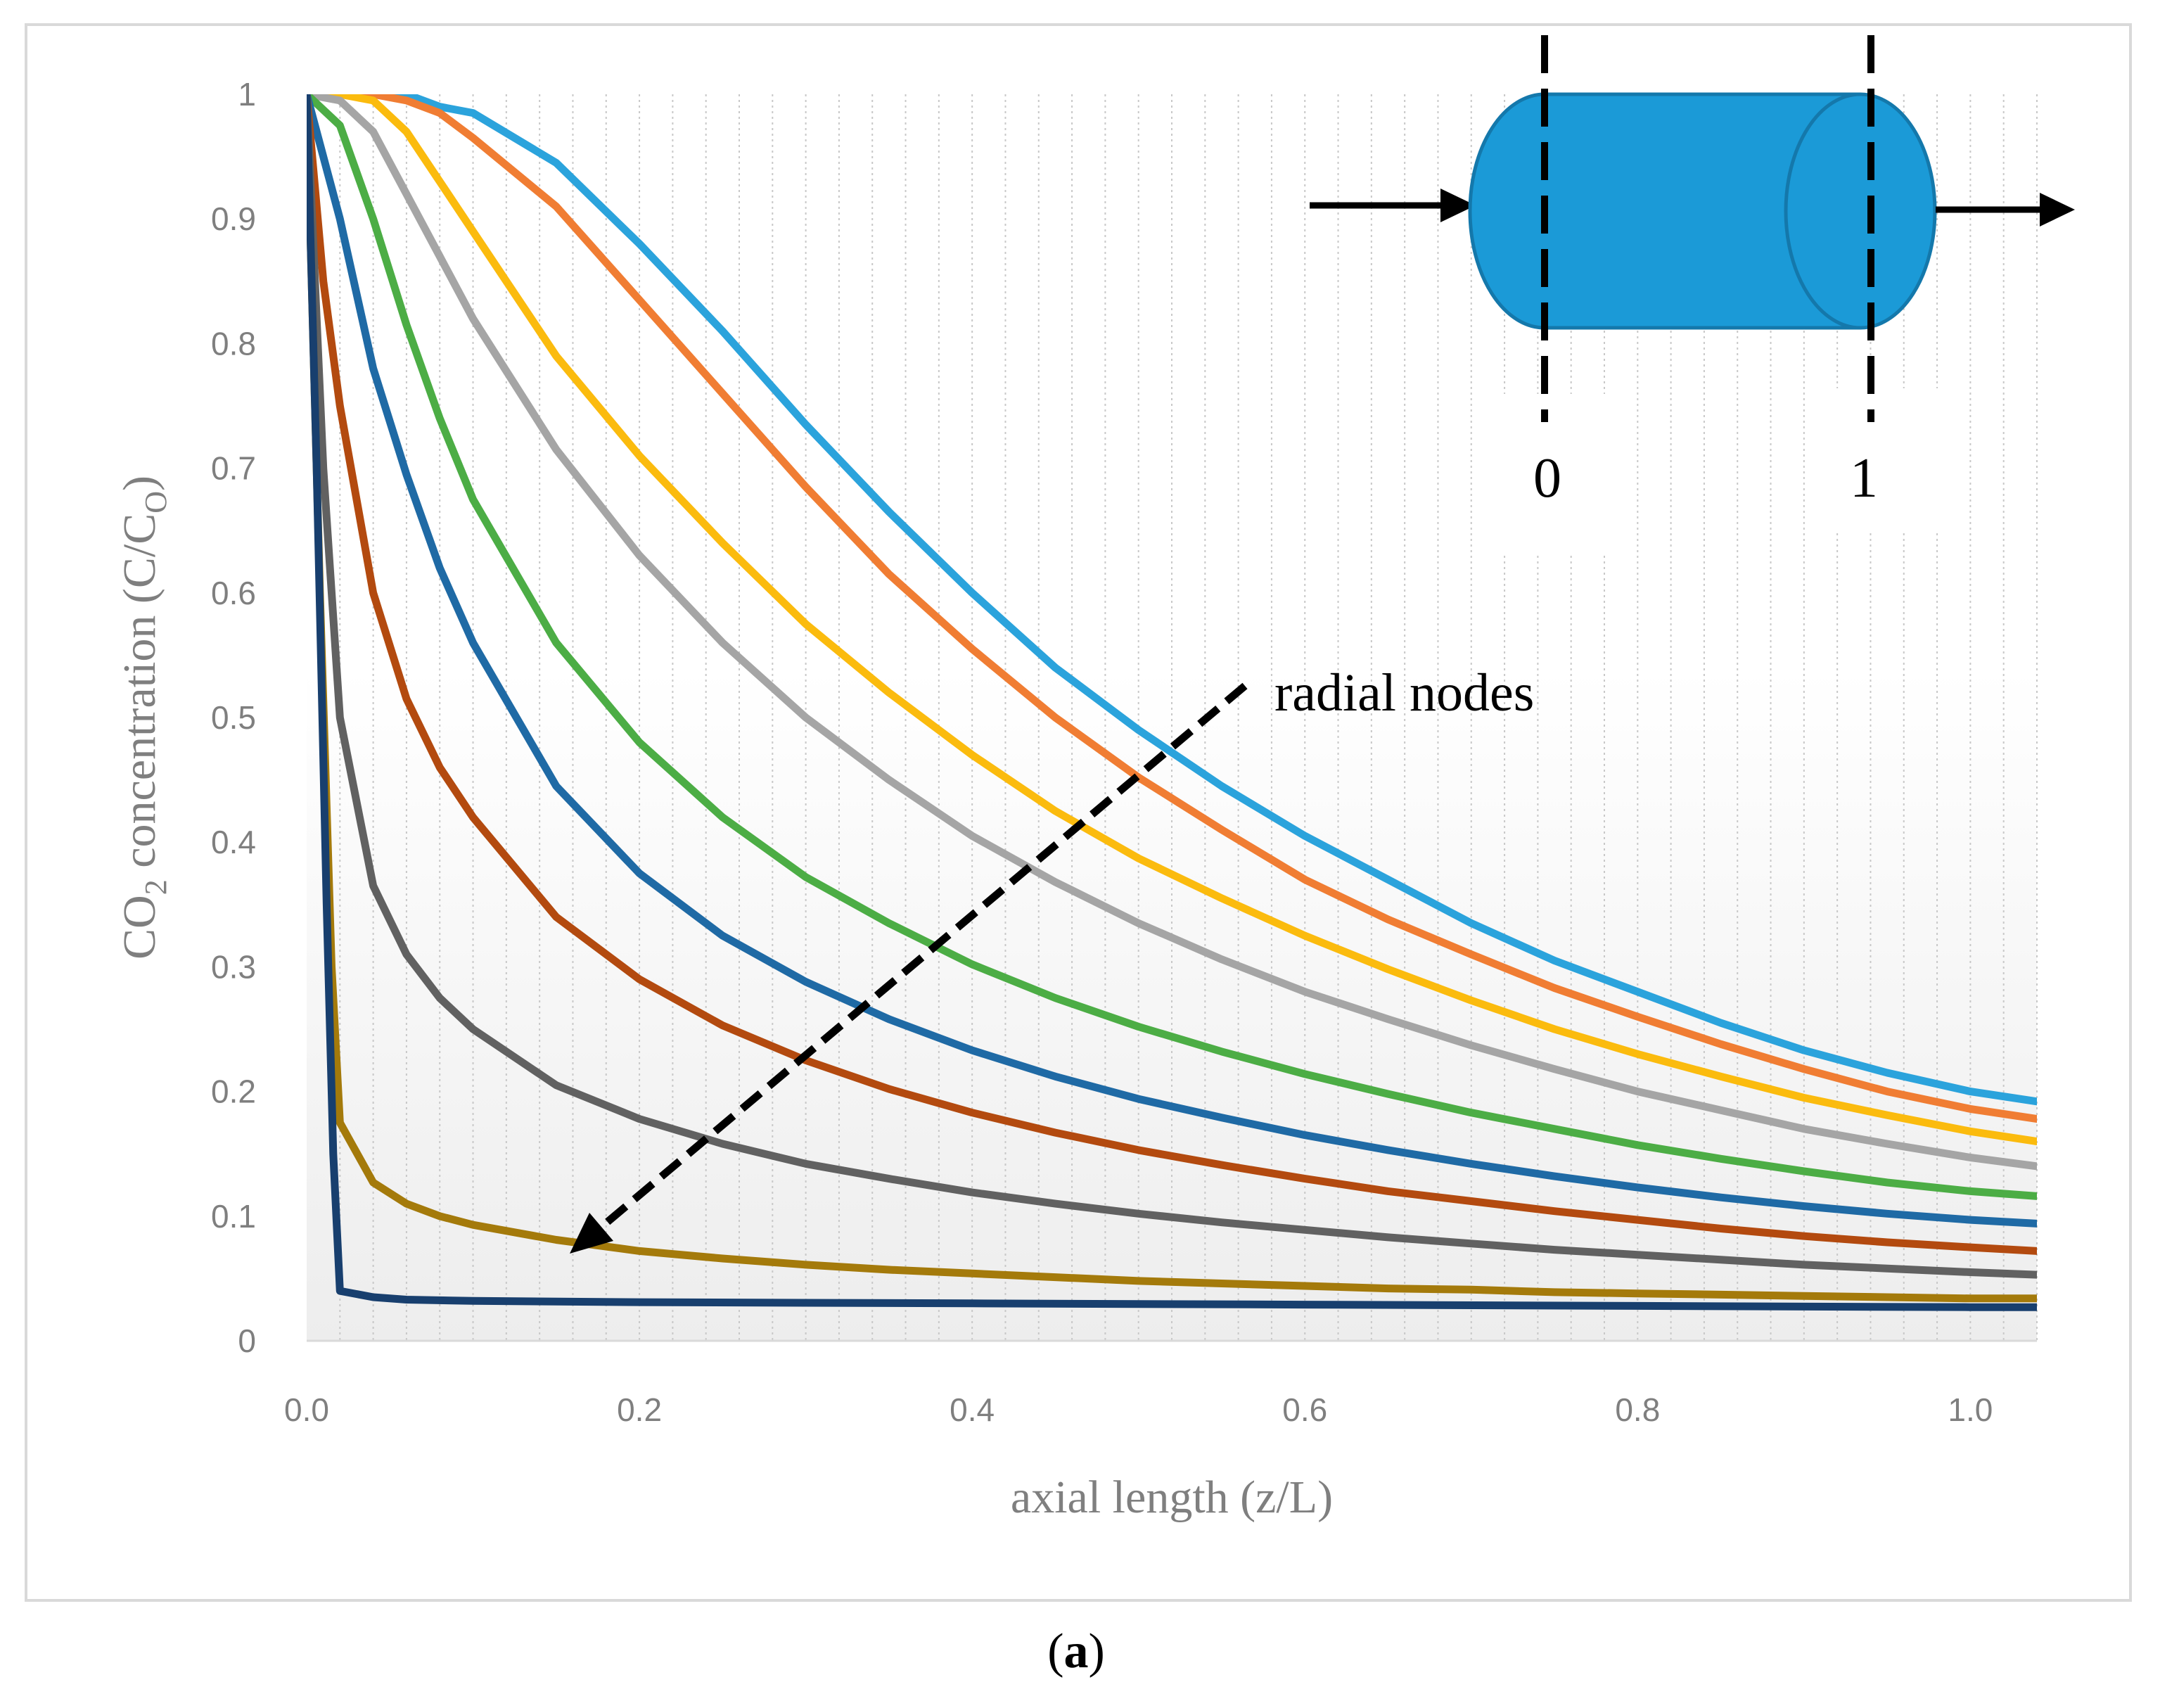 Image resolution: width=2160 pixels, height=1708 pixels. What do you see at coordinates (1637, 1409) in the screenshot?
I see `x-tick-label: 0.8` at bounding box center [1637, 1409].